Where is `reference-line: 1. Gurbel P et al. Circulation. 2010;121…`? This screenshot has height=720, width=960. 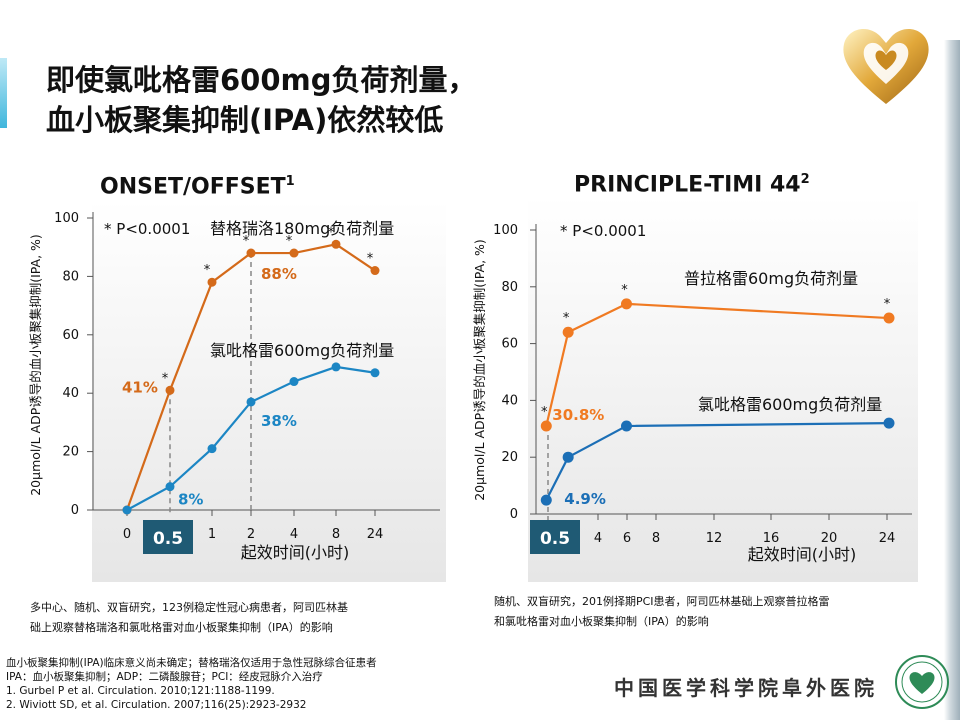 reference-line: 1. Gurbel P et al. Circulation. 2010;121… is located at coordinates (140, 691).